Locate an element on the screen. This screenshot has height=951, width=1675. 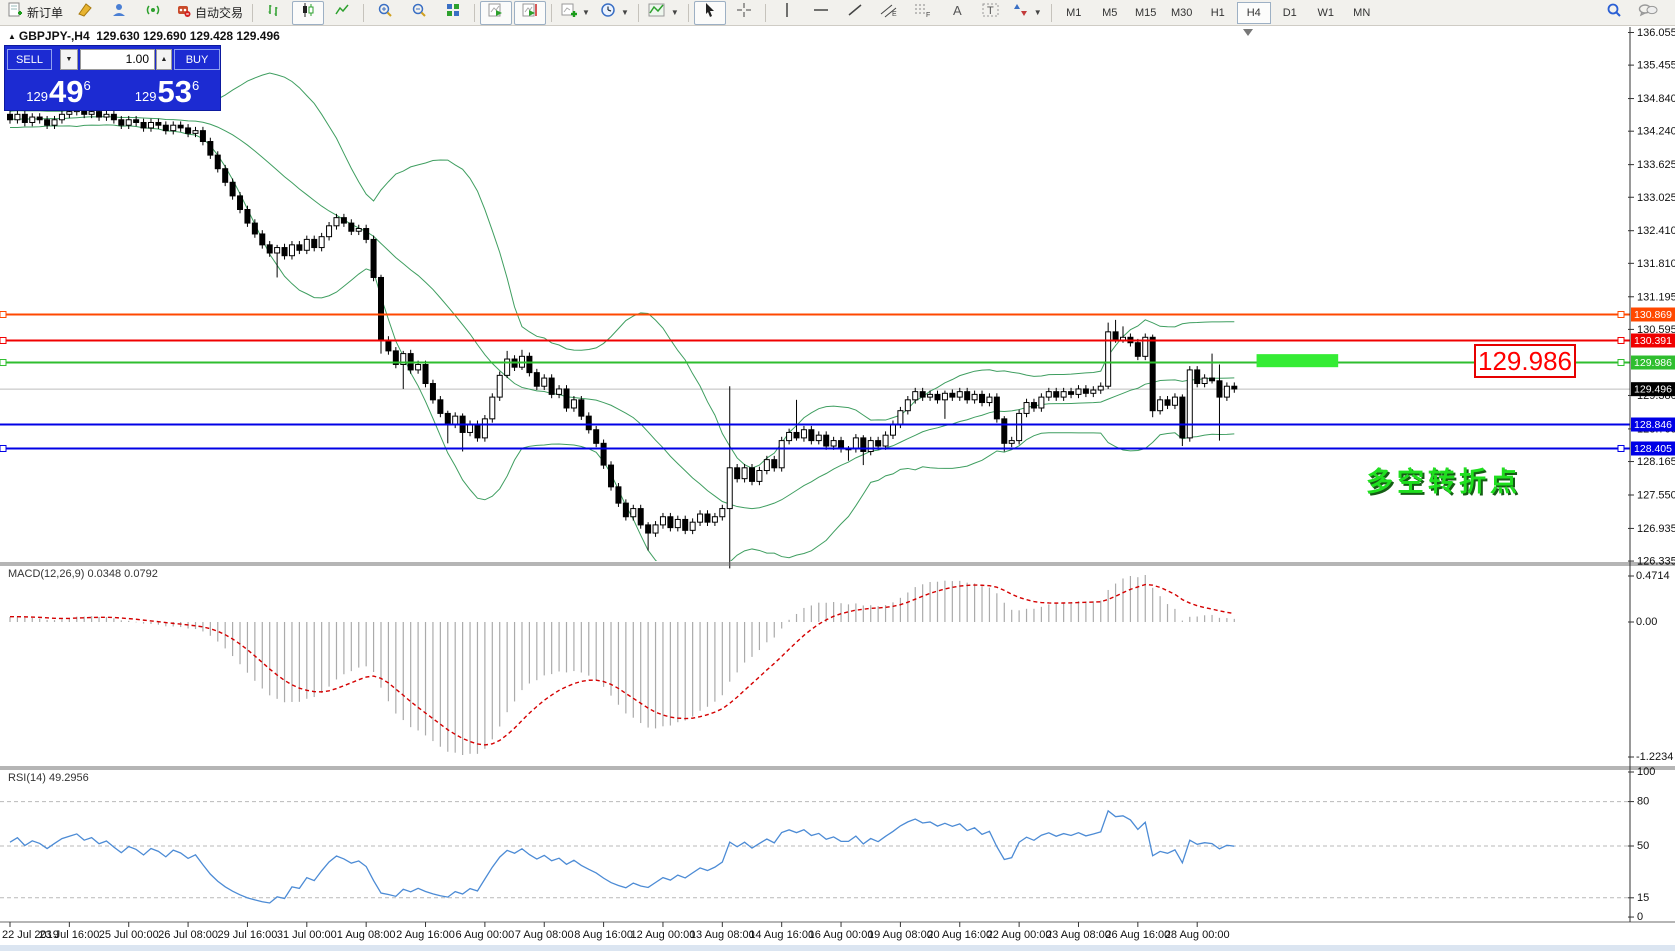
volume-increase-button: ▲ is located at coordinates (164, 59).